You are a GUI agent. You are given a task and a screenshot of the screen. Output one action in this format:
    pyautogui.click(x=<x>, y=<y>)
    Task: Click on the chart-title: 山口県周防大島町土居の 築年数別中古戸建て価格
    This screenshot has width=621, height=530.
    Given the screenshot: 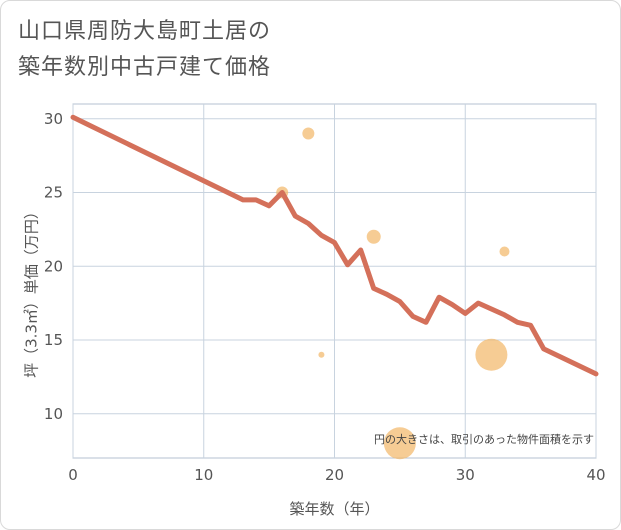 What is the action you would take?
    pyautogui.click(x=144, y=50)
    